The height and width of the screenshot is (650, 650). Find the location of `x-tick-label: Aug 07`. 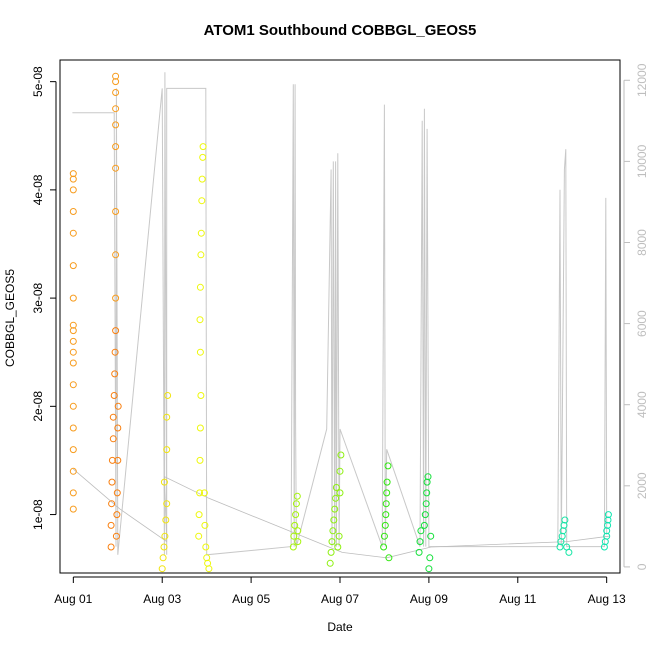

x-tick-label: Aug 07 is located at coordinates (340, 599).